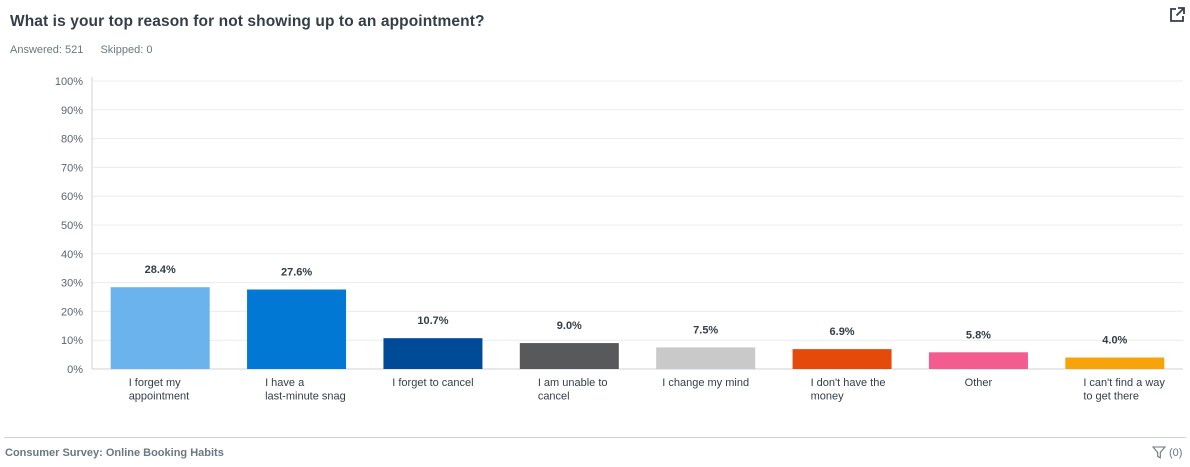  What do you see at coordinates (126, 50) in the screenshot?
I see `skipped-count: Skipped: 0` at bounding box center [126, 50].